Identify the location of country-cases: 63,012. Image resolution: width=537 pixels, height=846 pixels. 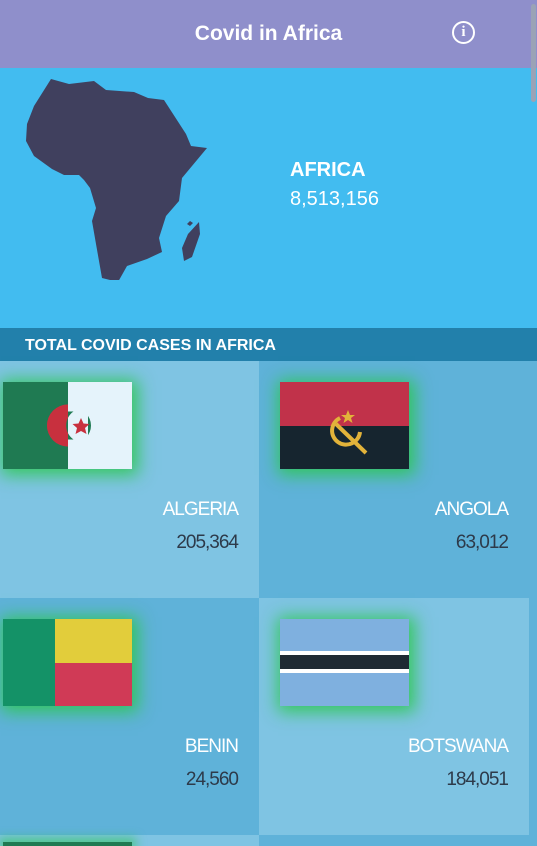
(482, 542).